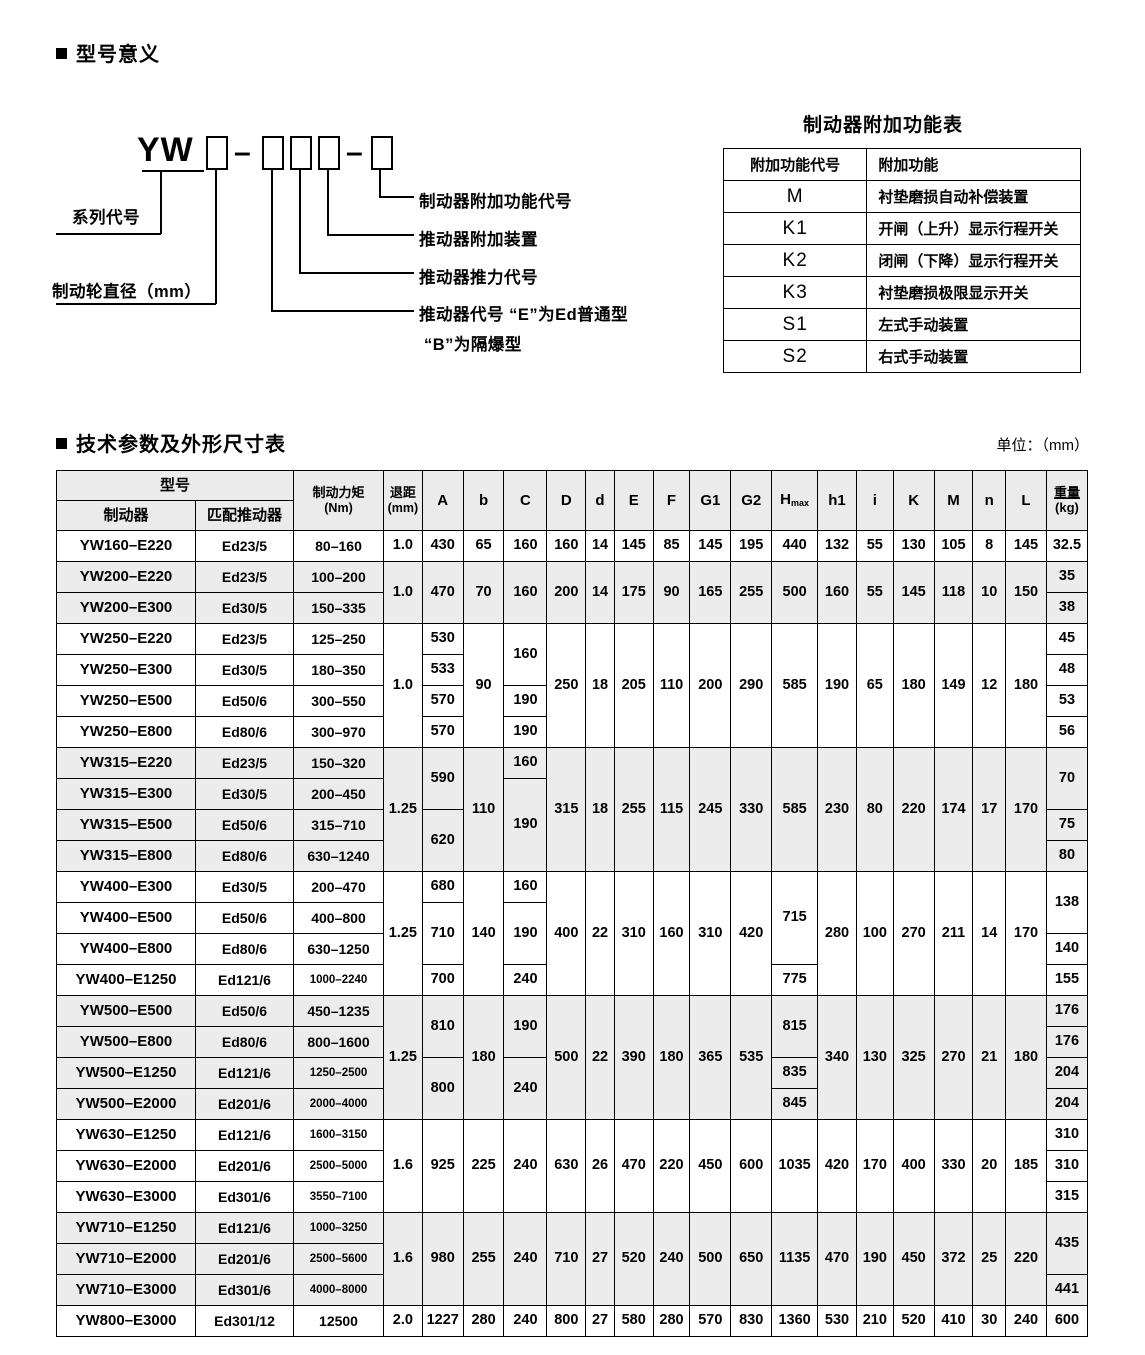  Describe the element at coordinates (795, 918) in the screenshot. I see `cell-Hmax: 715` at that location.